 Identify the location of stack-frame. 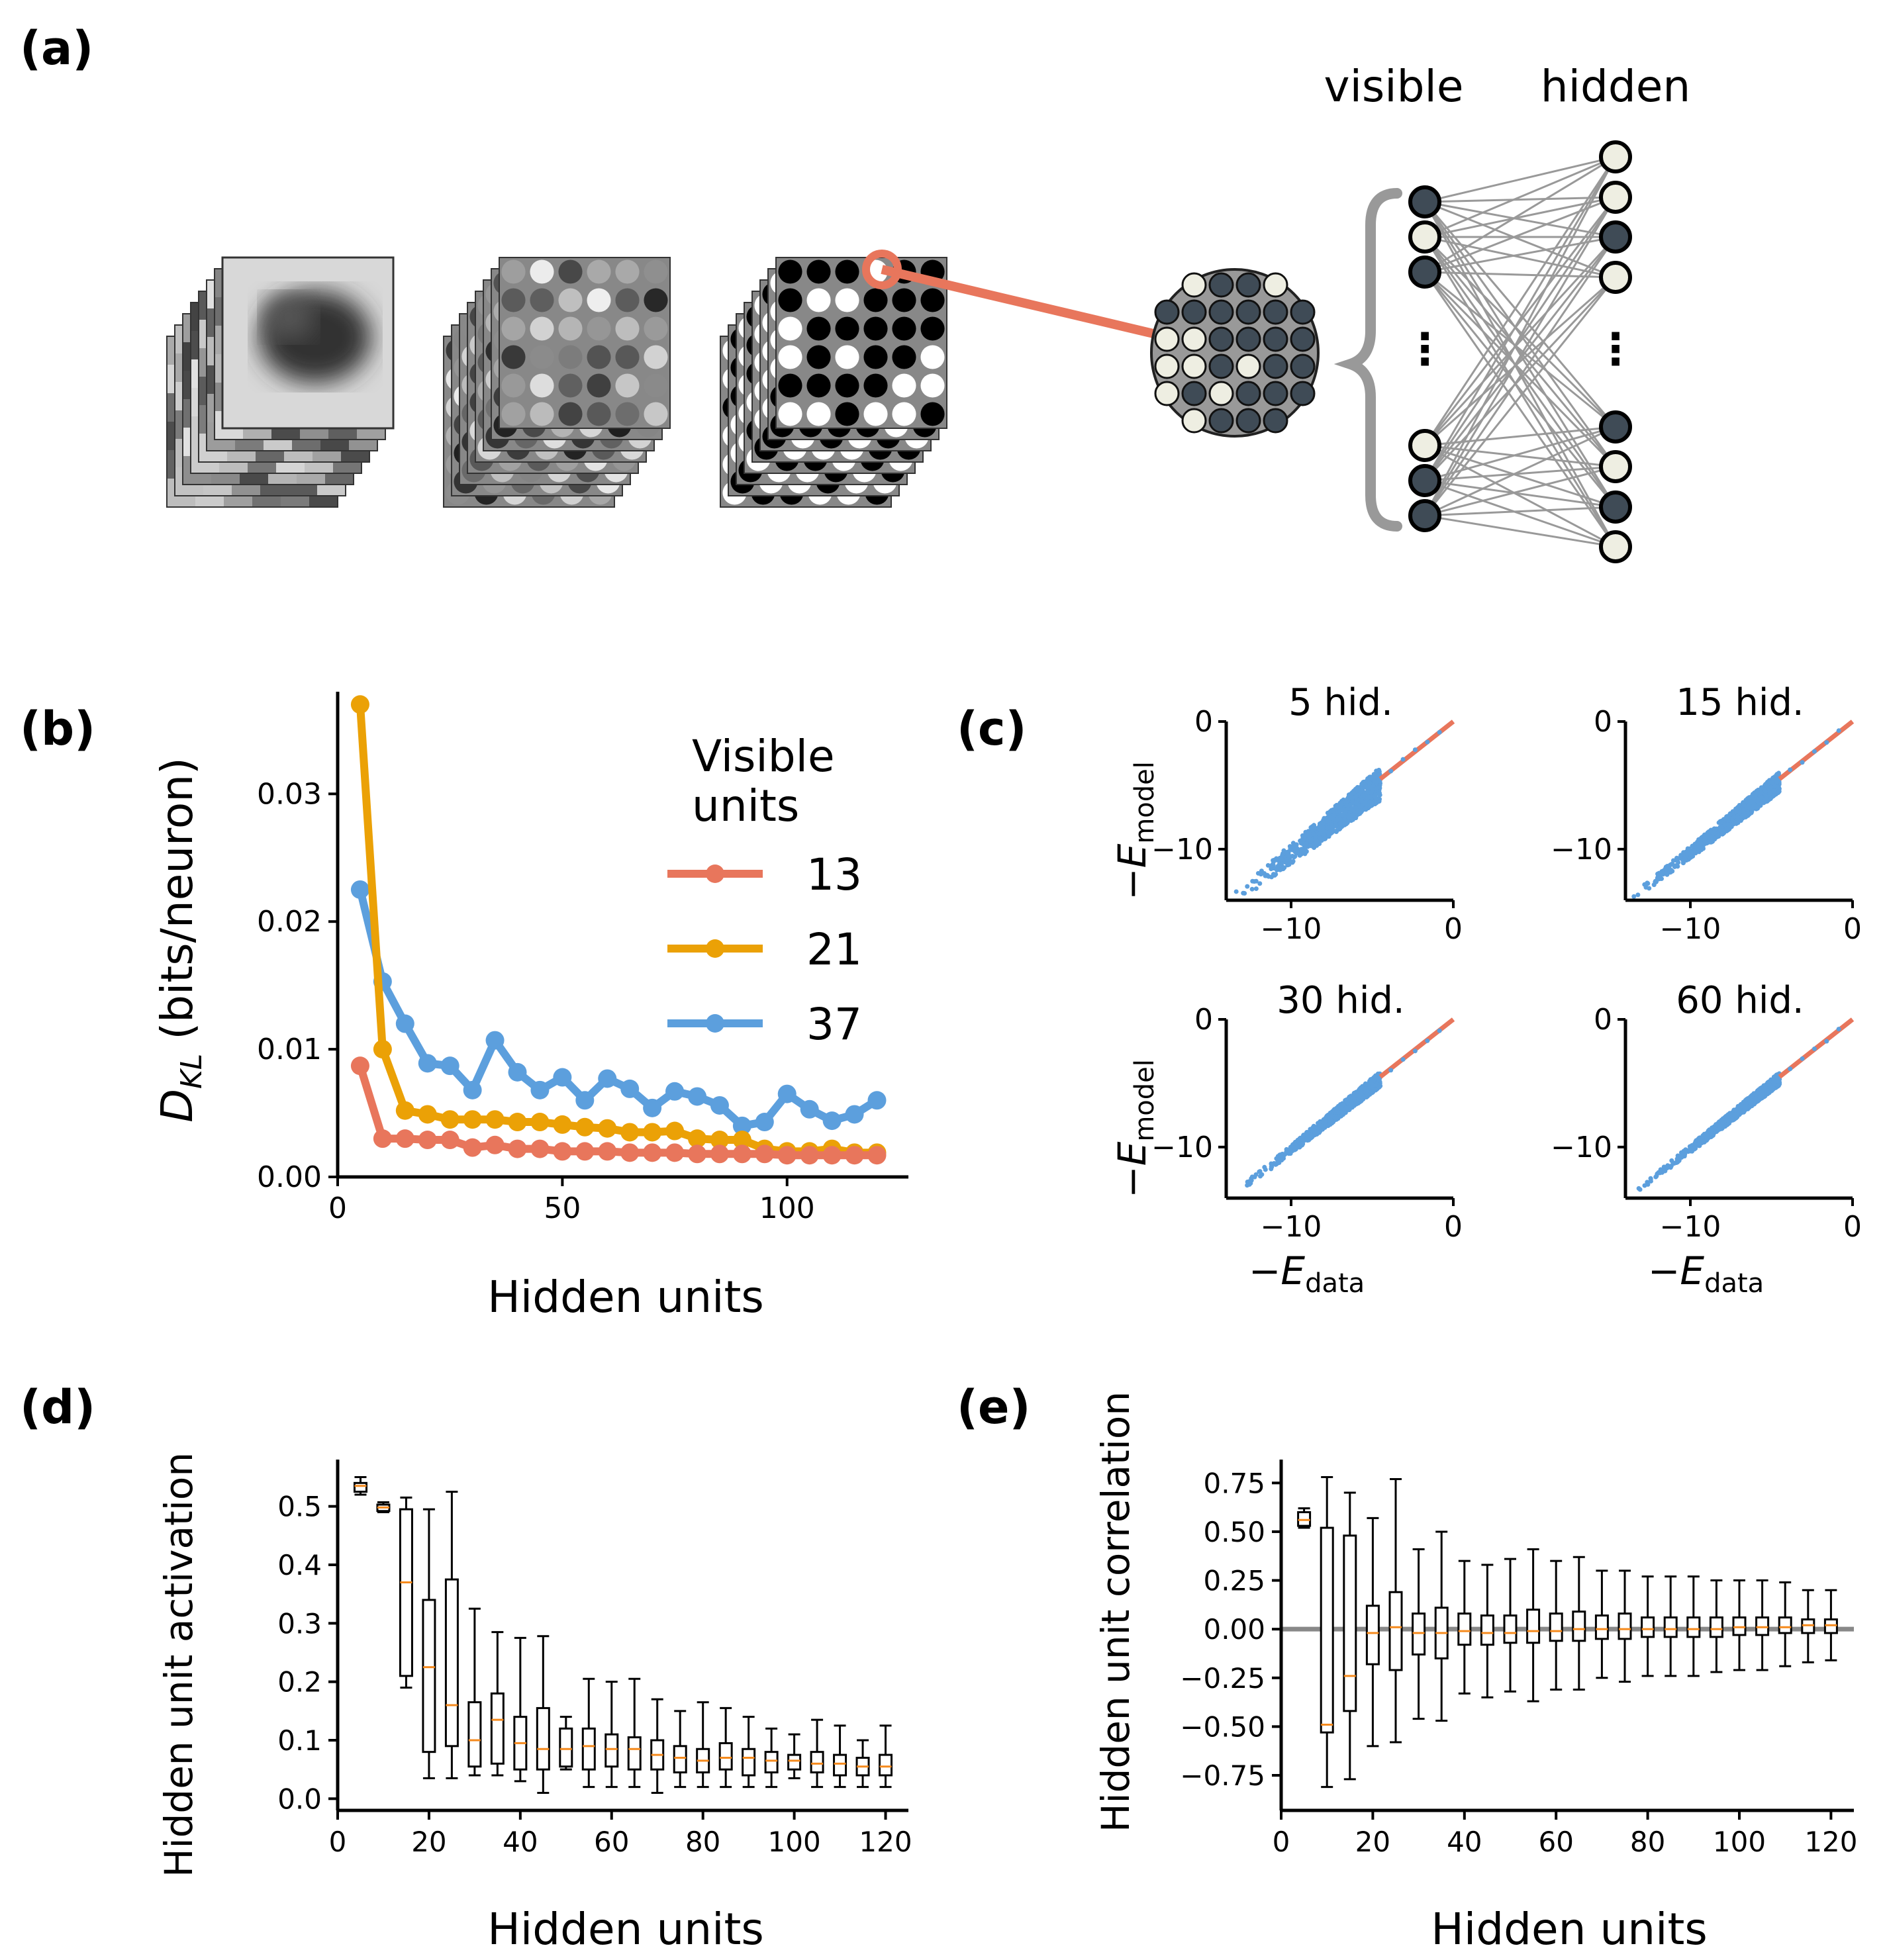
(861, 343).